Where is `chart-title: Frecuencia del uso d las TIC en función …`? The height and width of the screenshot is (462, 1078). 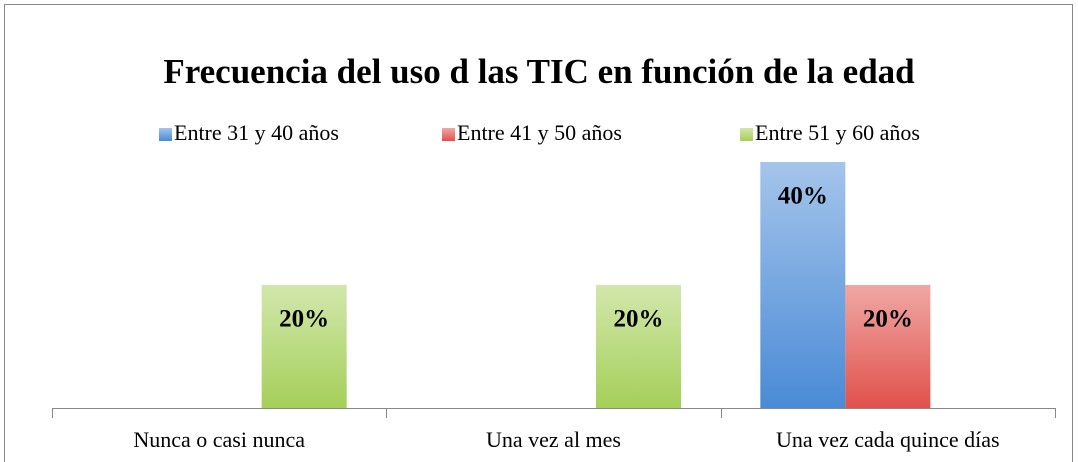
chart-title: Frecuencia del uso d las TIC en función … is located at coordinates (539, 71).